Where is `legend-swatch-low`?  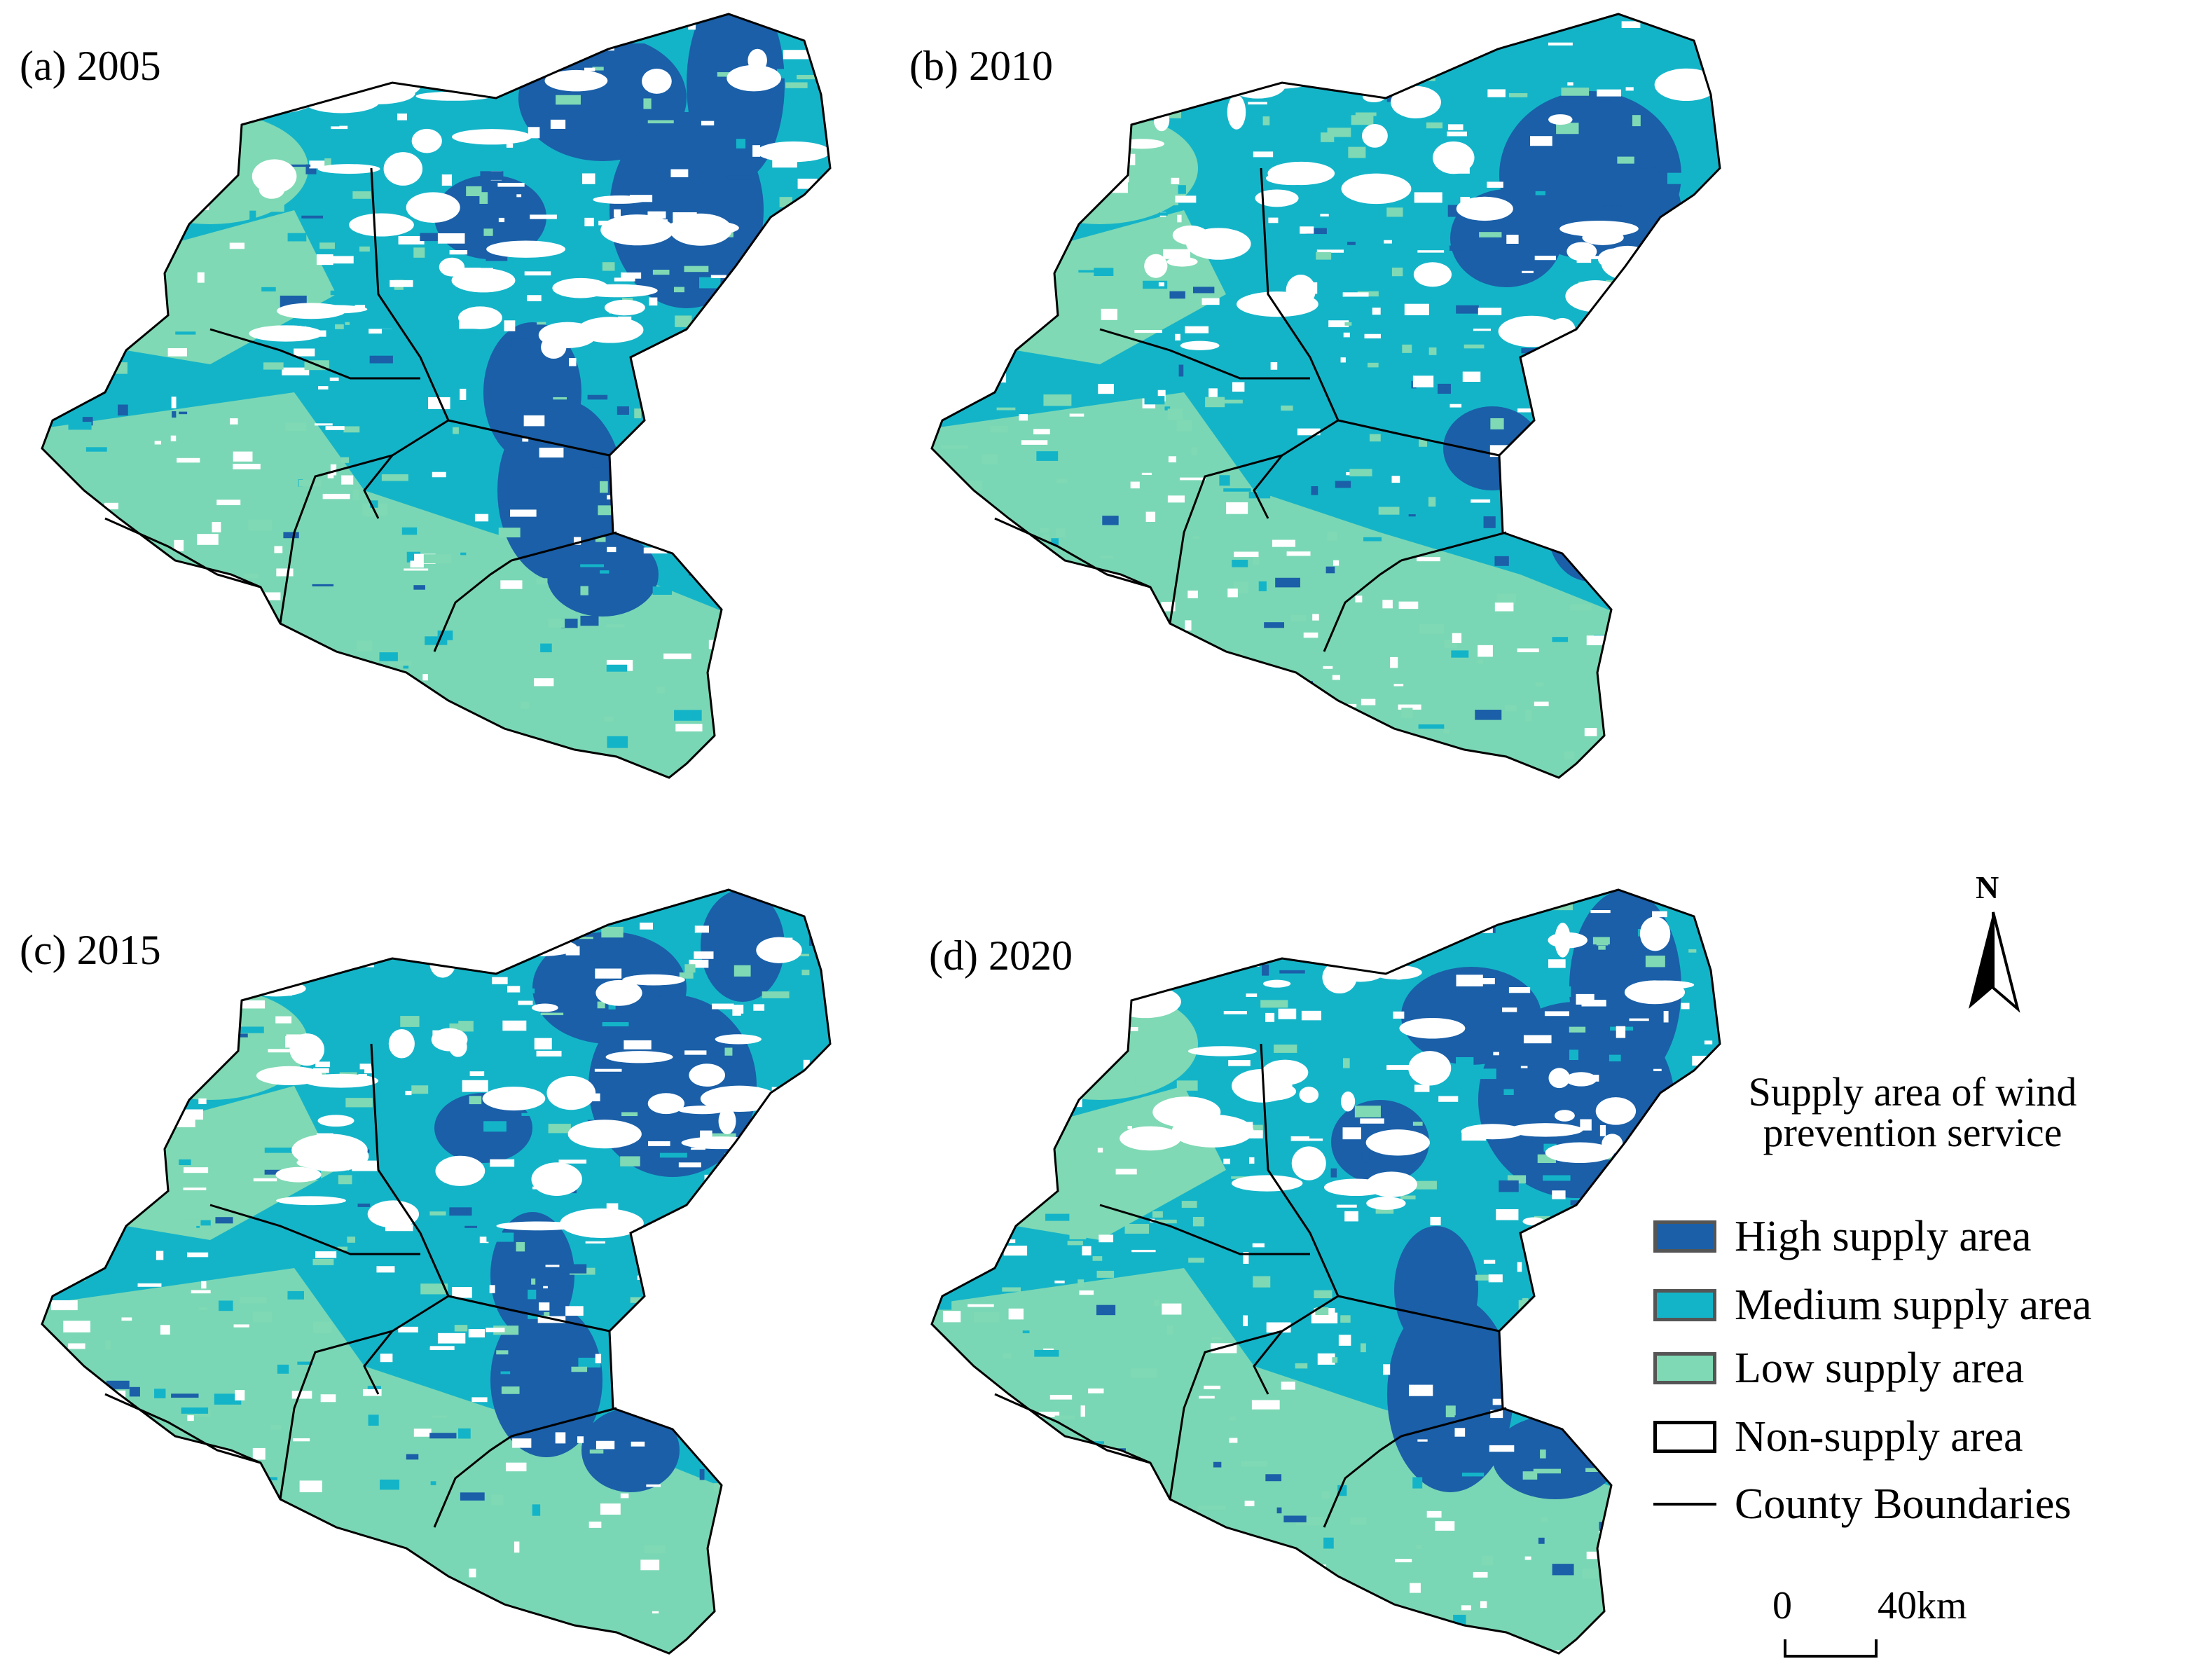
legend-swatch-low is located at coordinates (1684, 1368).